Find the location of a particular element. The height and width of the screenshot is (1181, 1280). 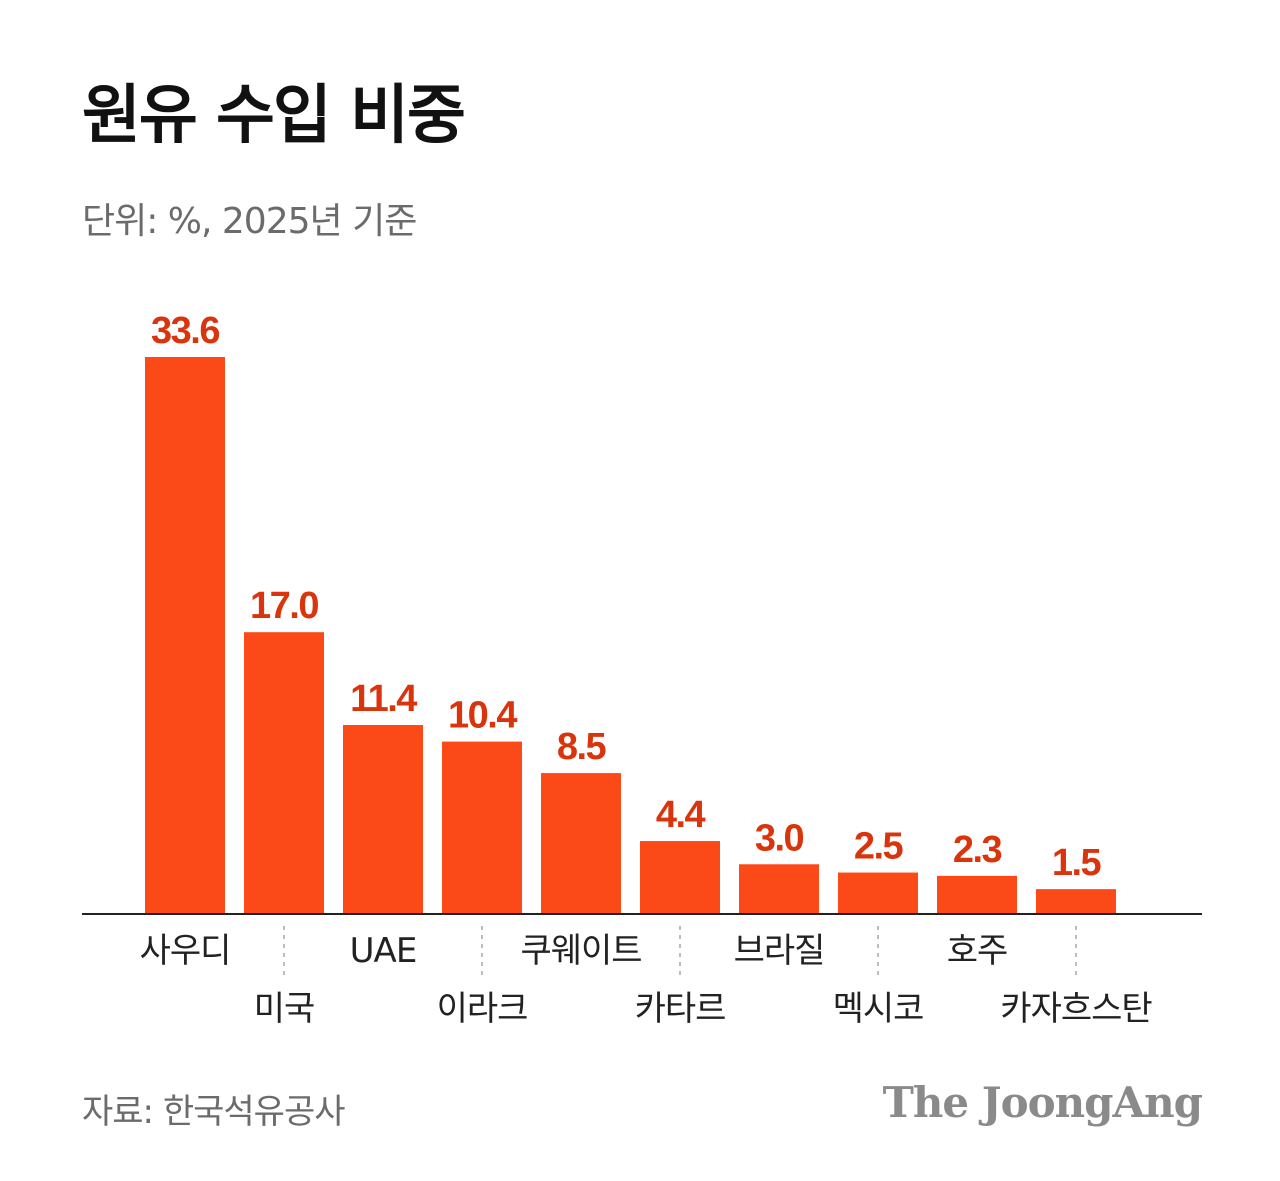

category-label-3: UAE is located at coordinates (383, 951).